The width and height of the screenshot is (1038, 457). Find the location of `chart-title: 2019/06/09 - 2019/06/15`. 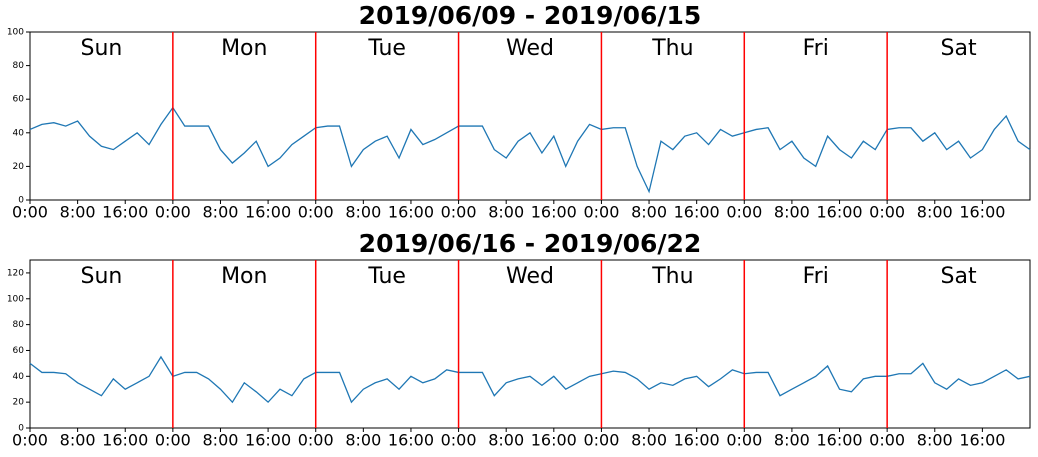

chart-title: 2019/06/09 - 2019/06/15 is located at coordinates (530, 15).